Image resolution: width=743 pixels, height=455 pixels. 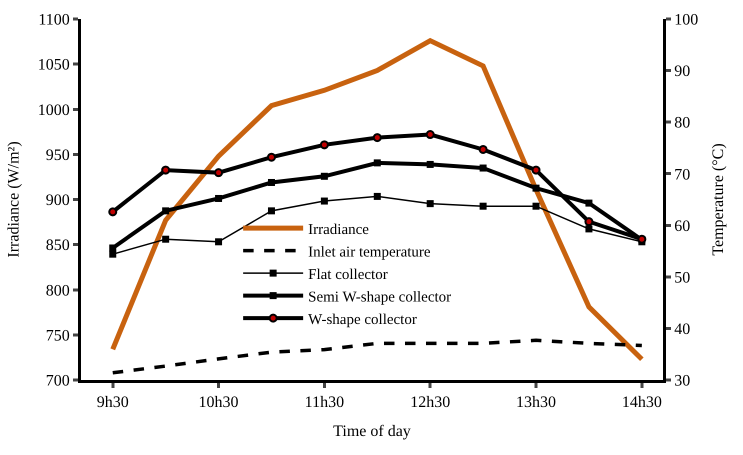 I want to click on y-tick-label: 850, so click(x=58, y=245).